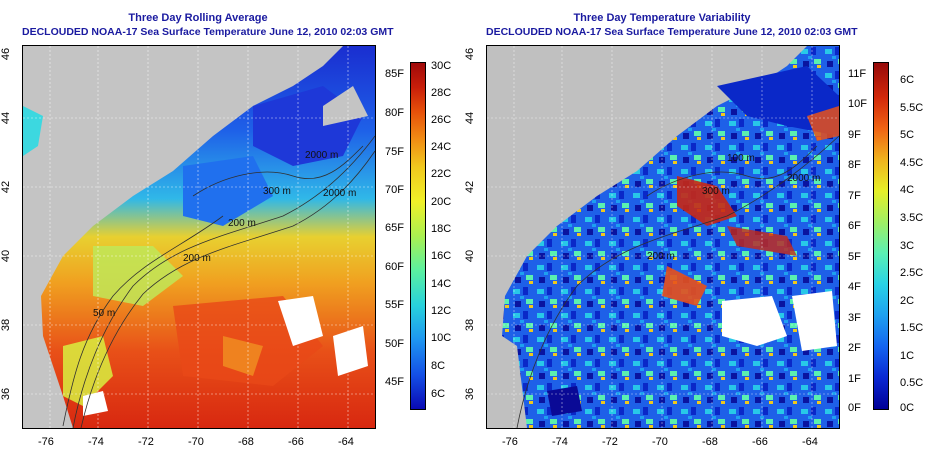  What do you see at coordinates (394, 113) in the screenshot?
I see `cbar-f-label: 80F` at bounding box center [394, 113].